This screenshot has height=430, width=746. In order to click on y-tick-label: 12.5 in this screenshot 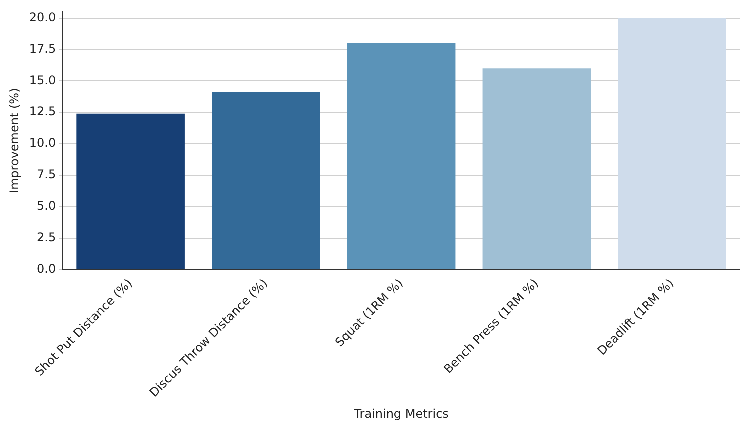, I will do `click(42, 111)`.